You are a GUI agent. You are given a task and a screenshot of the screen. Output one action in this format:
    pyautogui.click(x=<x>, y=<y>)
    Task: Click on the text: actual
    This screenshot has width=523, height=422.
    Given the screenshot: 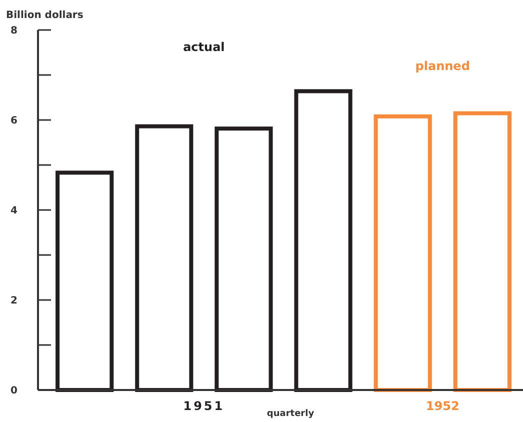 What is the action you would take?
    pyautogui.click(x=204, y=47)
    